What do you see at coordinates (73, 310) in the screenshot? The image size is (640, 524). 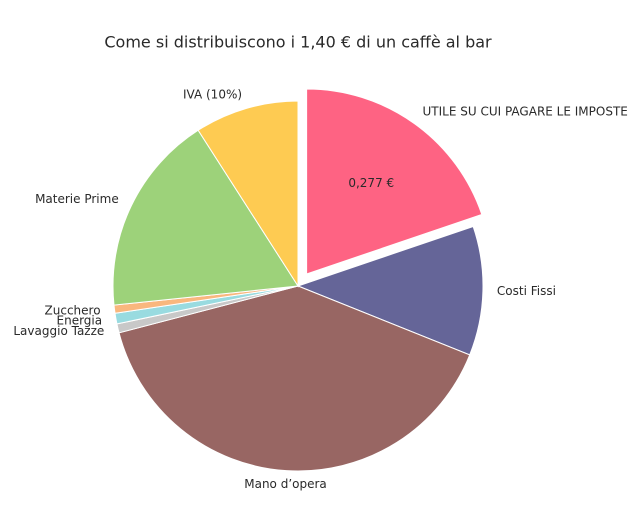 I see `slice-label: Zucchero` at bounding box center [73, 310].